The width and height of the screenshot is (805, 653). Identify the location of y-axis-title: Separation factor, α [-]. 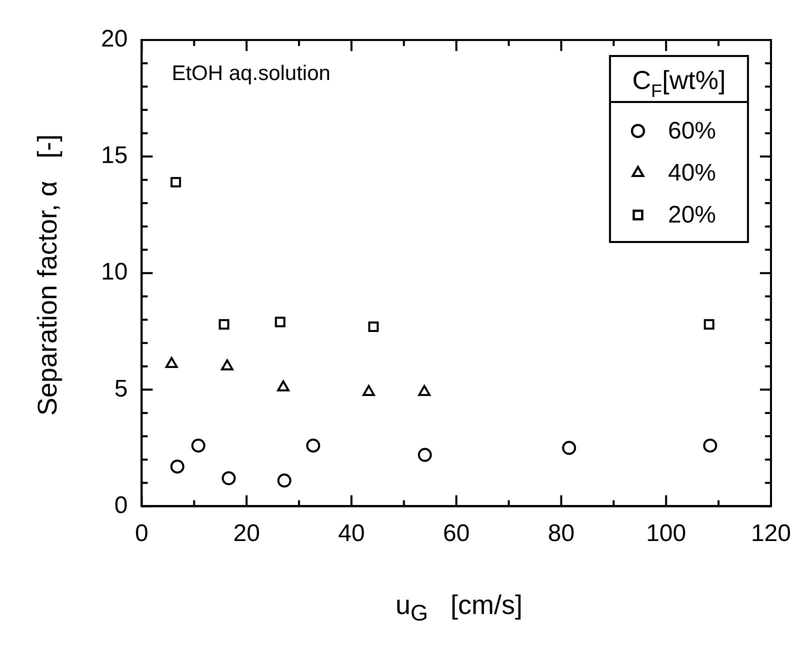
(48, 275).